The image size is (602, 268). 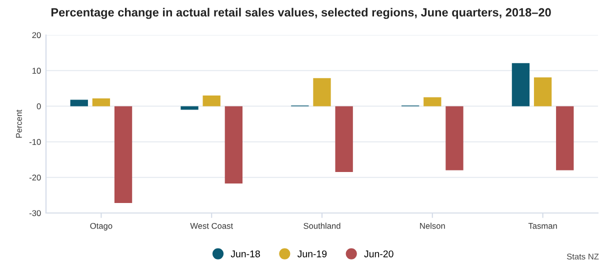 What do you see at coordinates (35, 213) in the screenshot?
I see `y-tick-label: -30` at bounding box center [35, 213].